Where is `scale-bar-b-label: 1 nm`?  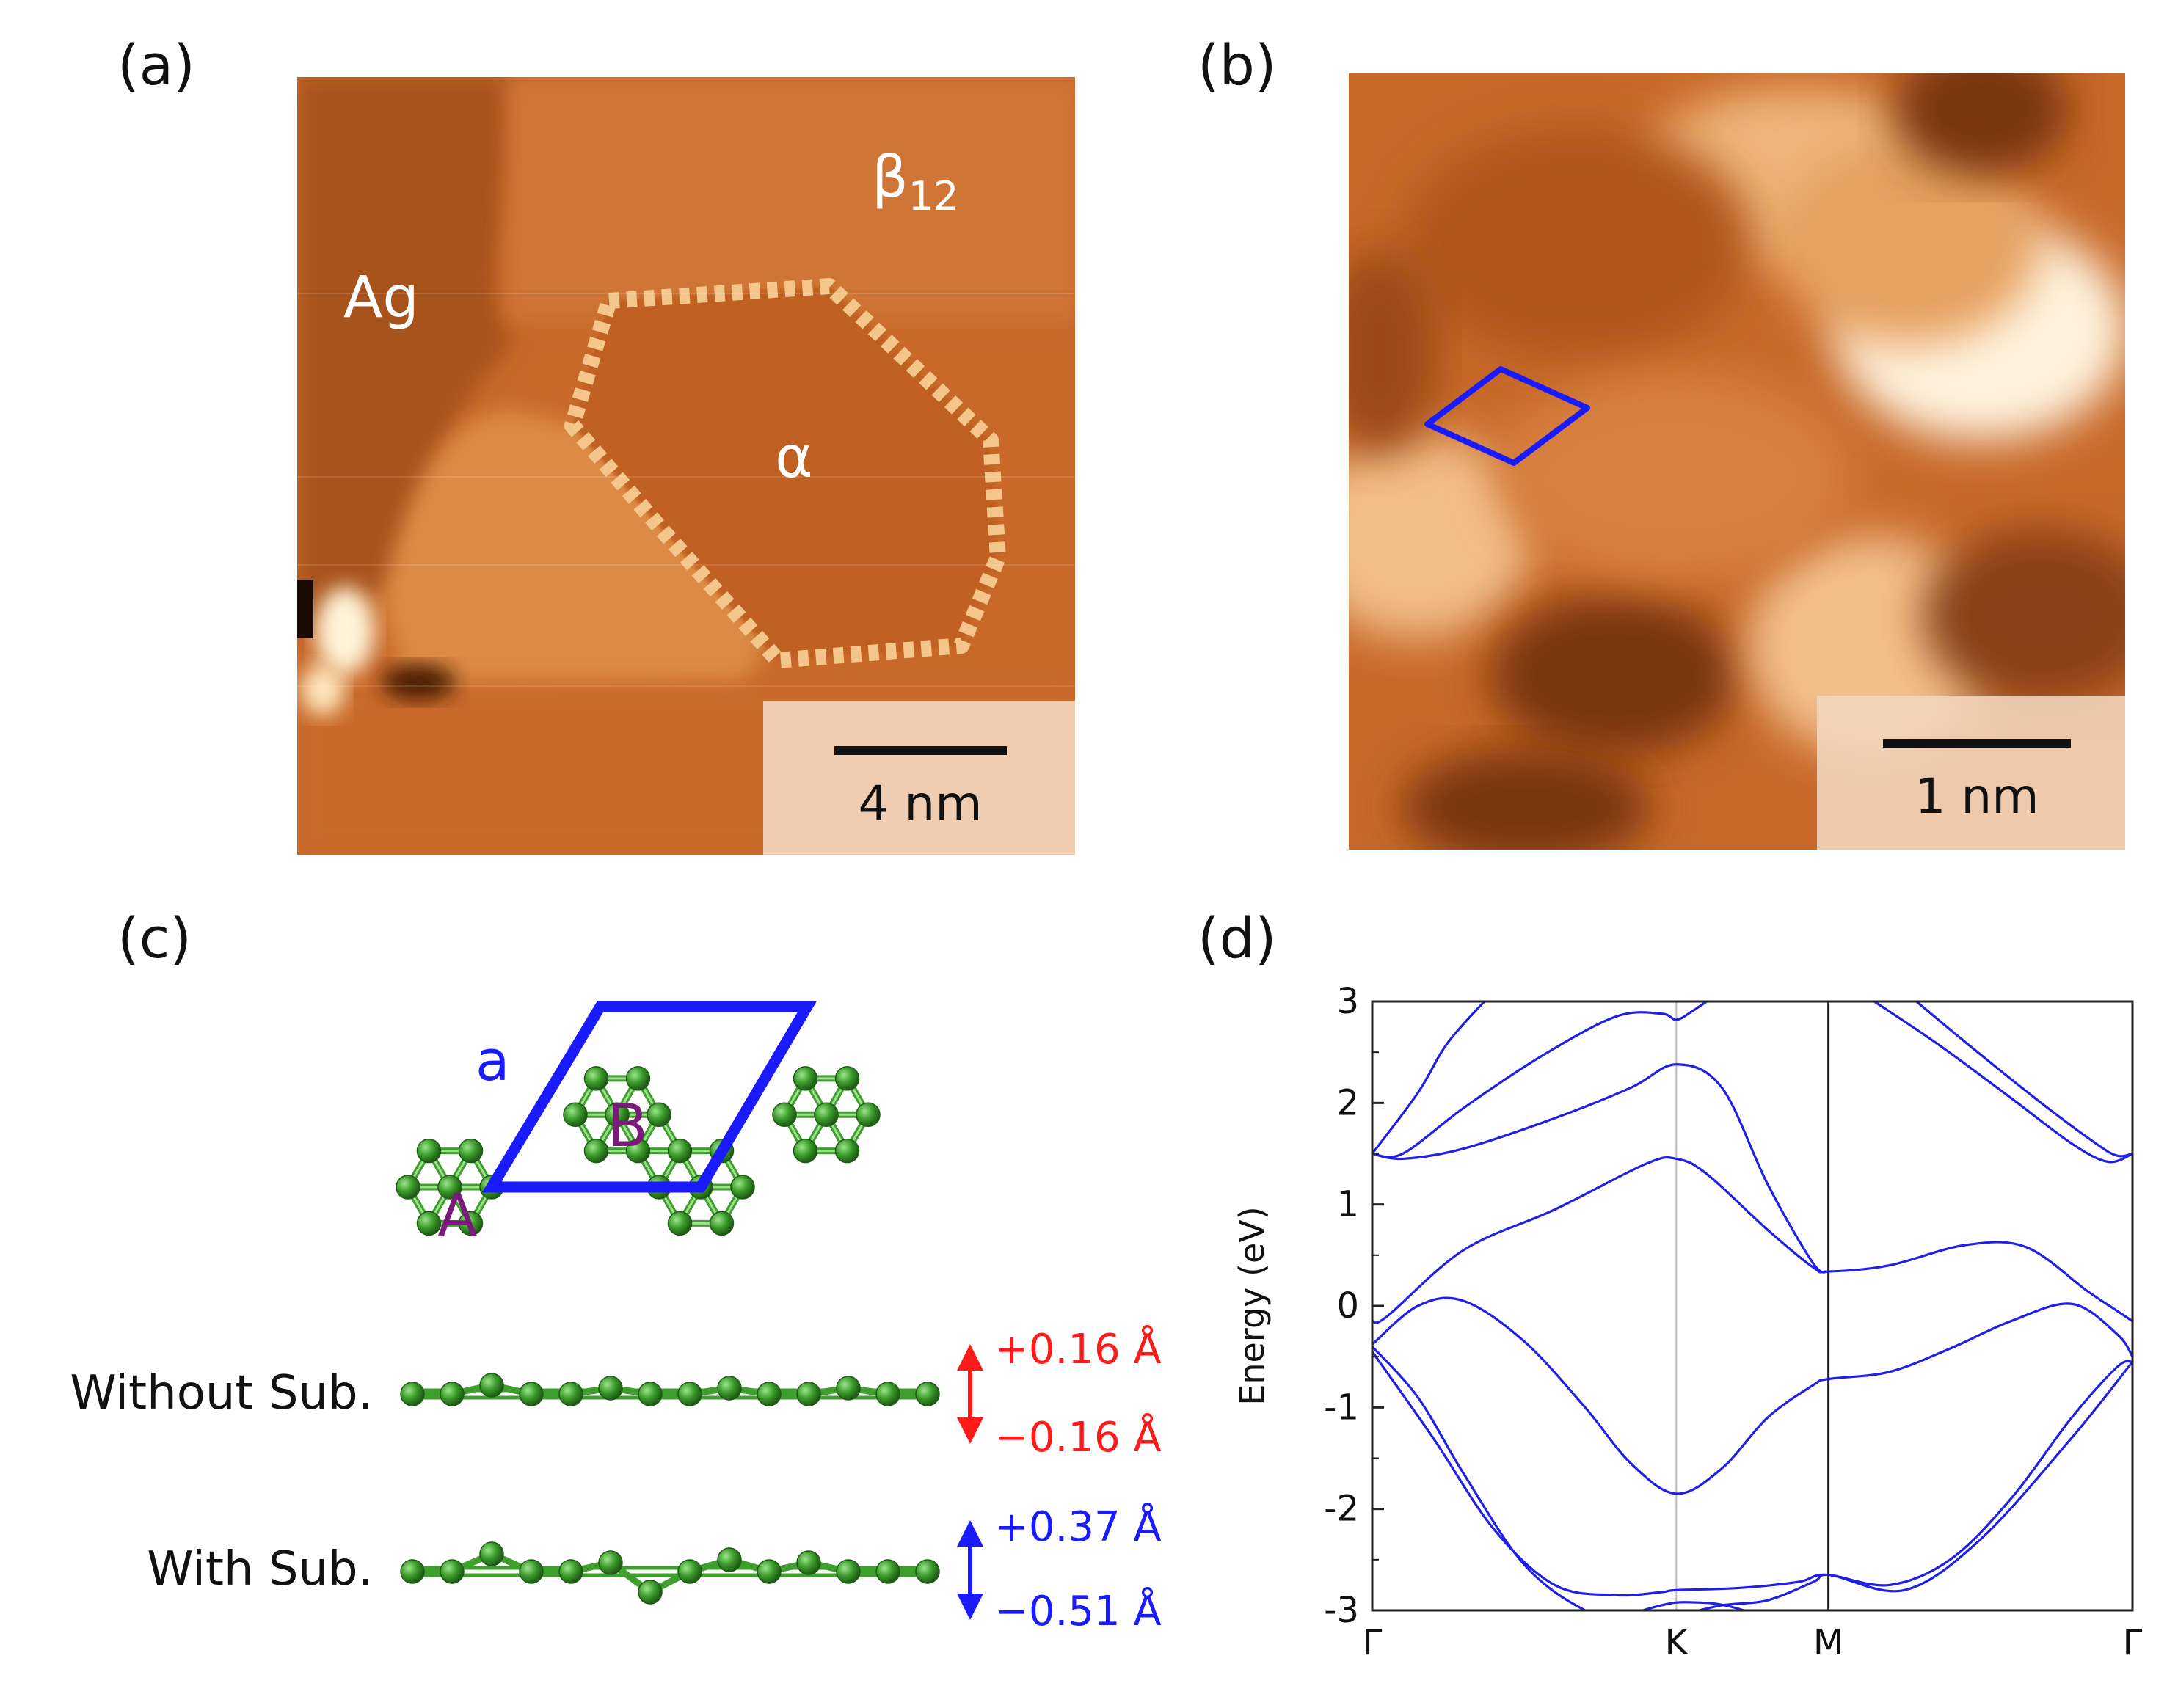 scale-bar-b-label: 1 nm is located at coordinates (1977, 796).